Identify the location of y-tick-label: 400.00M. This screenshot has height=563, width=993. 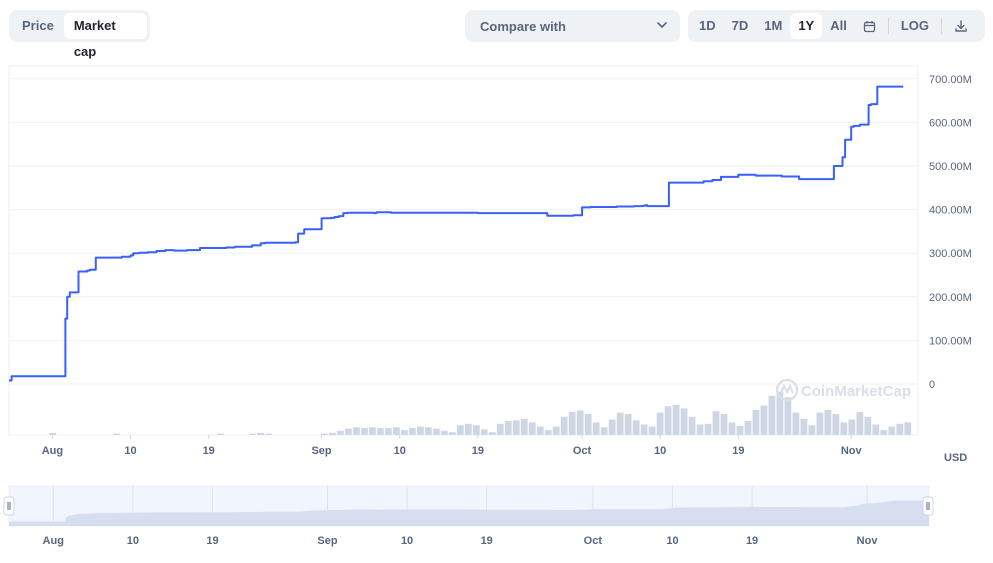
(950, 211).